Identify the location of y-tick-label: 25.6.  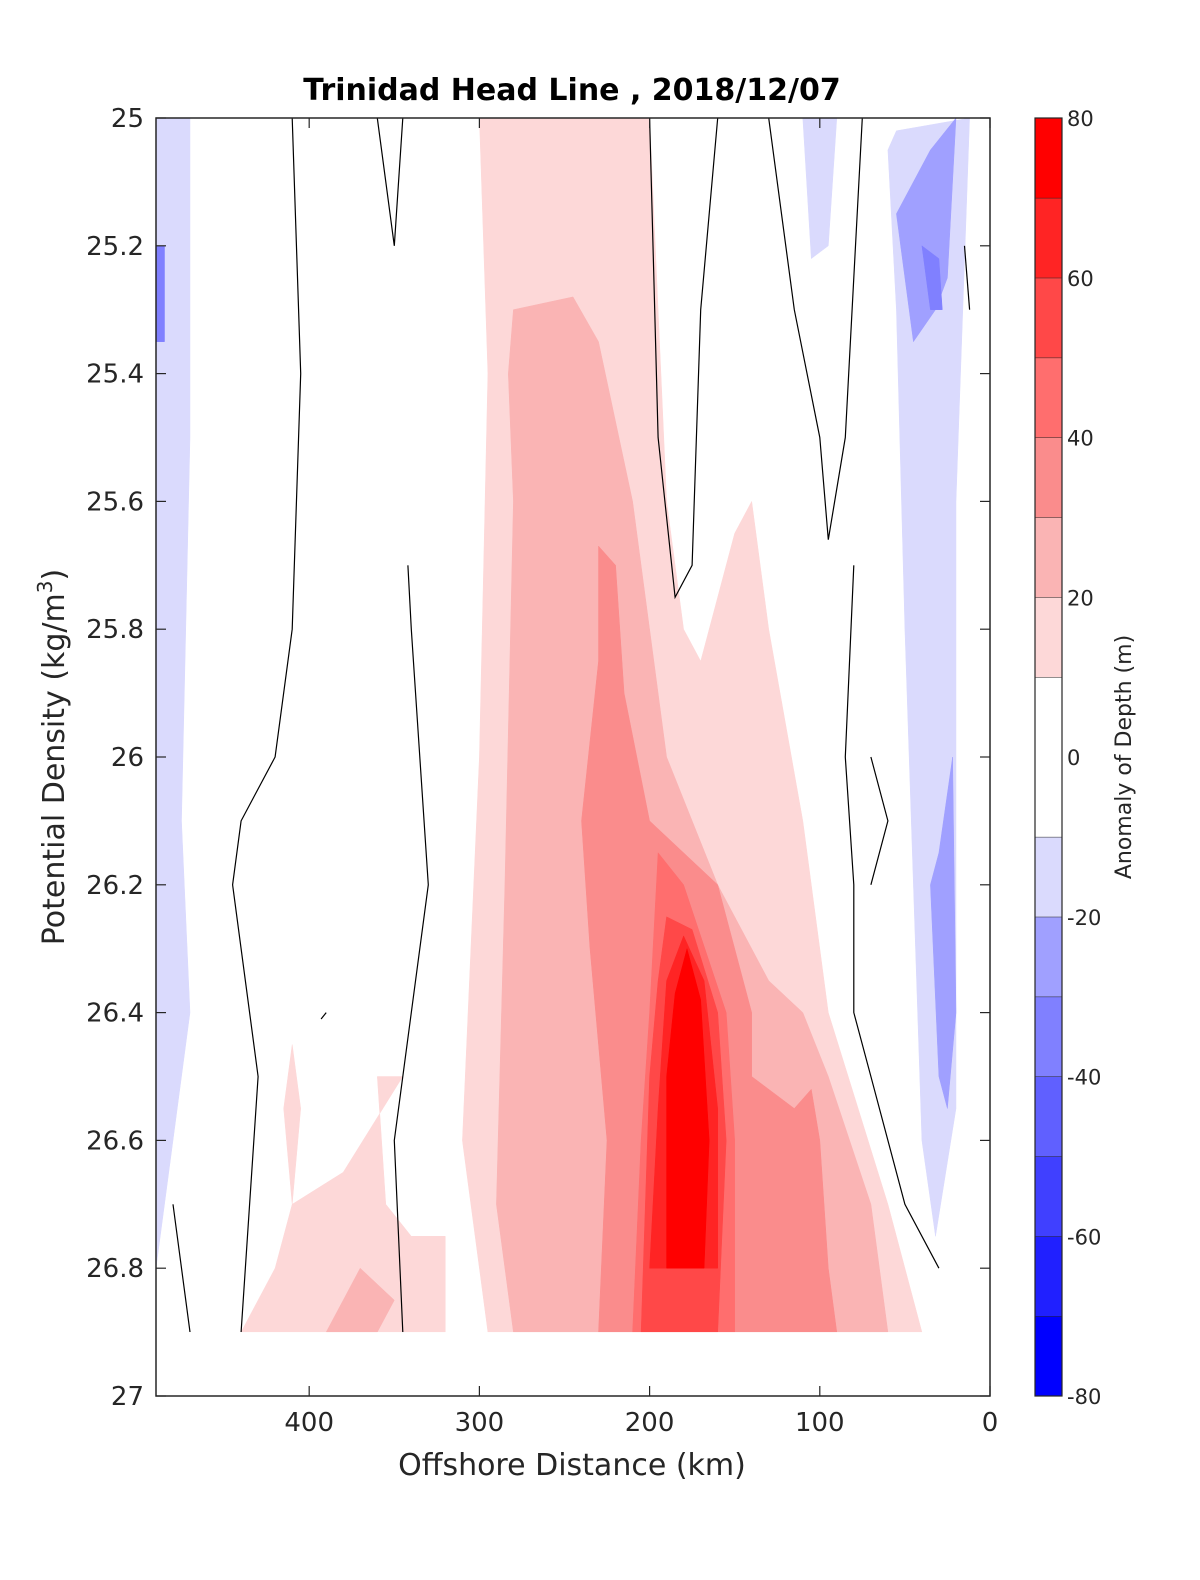
(115, 502).